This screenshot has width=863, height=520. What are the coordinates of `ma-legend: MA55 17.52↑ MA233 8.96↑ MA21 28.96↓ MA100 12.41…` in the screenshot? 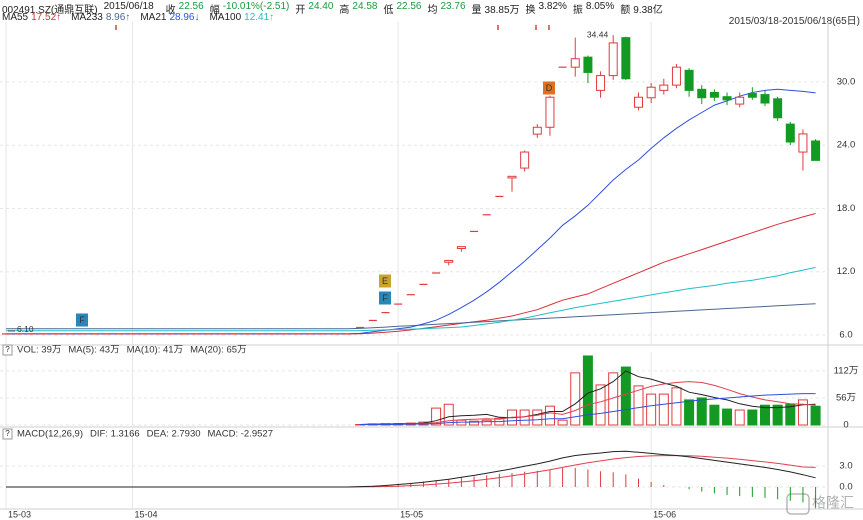 It's located at (140, 17).